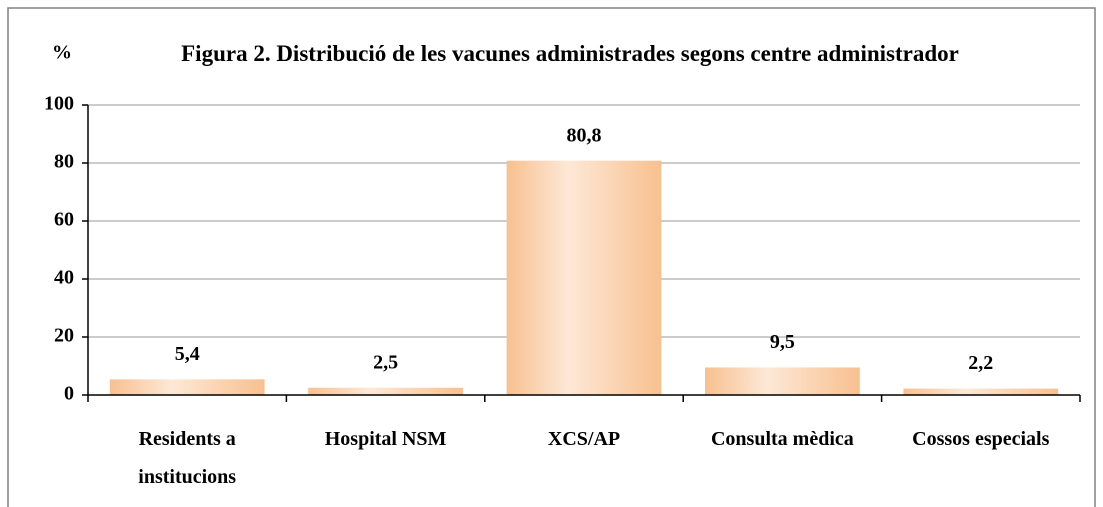  Describe the element at coordinates (64, 336) in the screenshot. I see `y-tick-label: 20` at that location.